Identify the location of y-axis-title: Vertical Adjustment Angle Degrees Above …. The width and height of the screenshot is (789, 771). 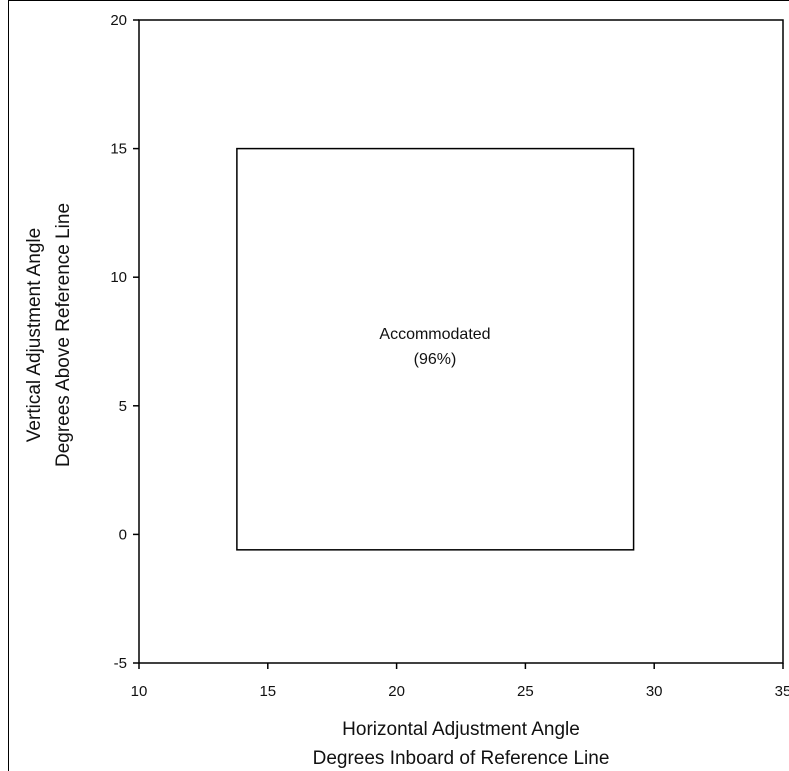
(49, 335).